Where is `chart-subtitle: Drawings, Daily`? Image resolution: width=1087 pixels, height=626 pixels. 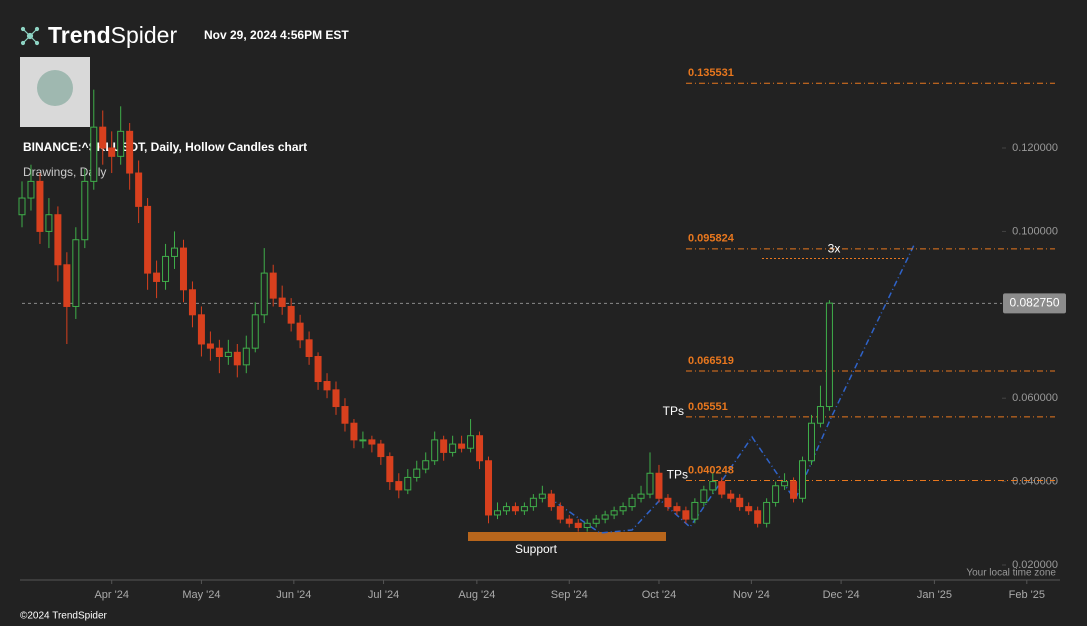 chart-subtitle: Drawings, Daily is located at coordinates (64, 172).